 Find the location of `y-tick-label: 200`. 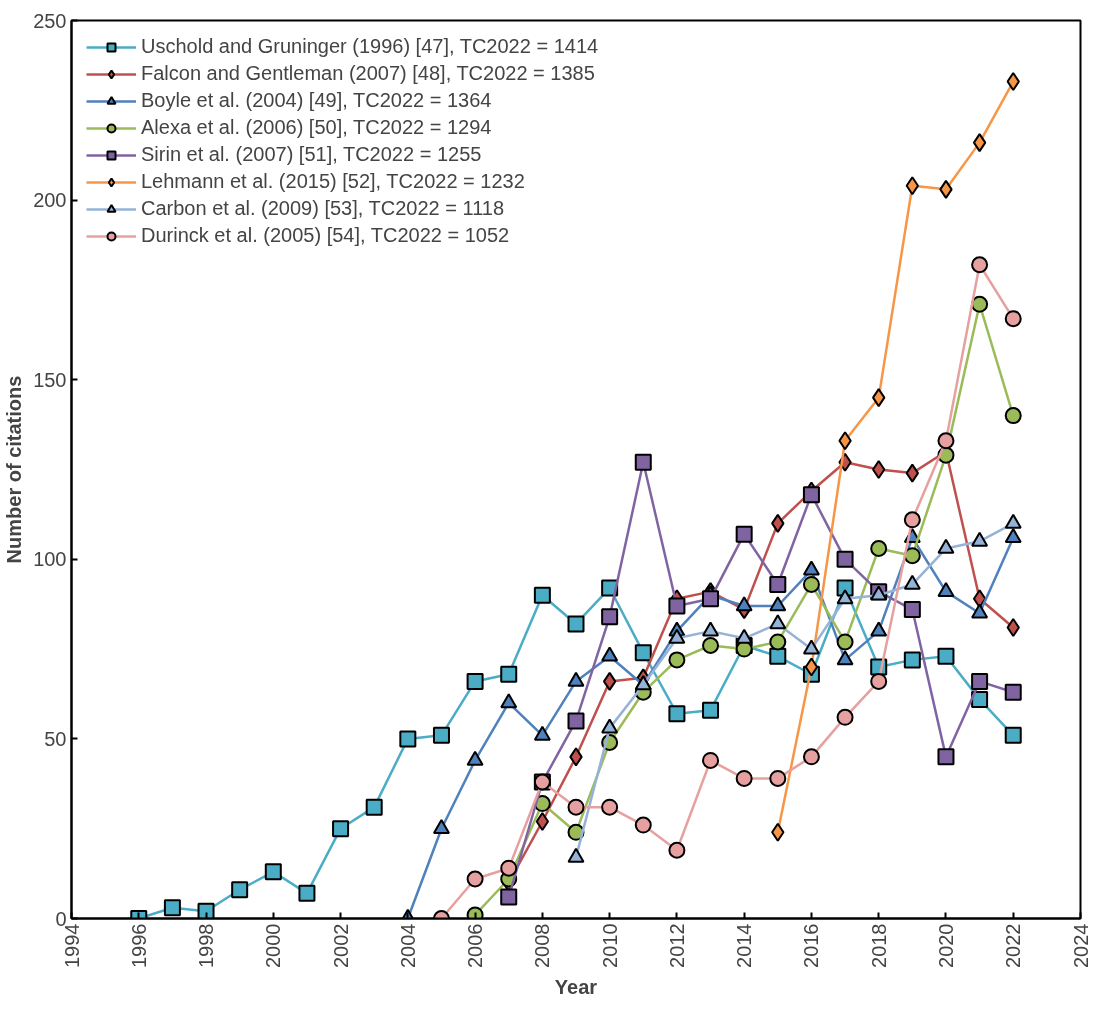

y-tick-label: 200 is located at coordinates (50, 200).